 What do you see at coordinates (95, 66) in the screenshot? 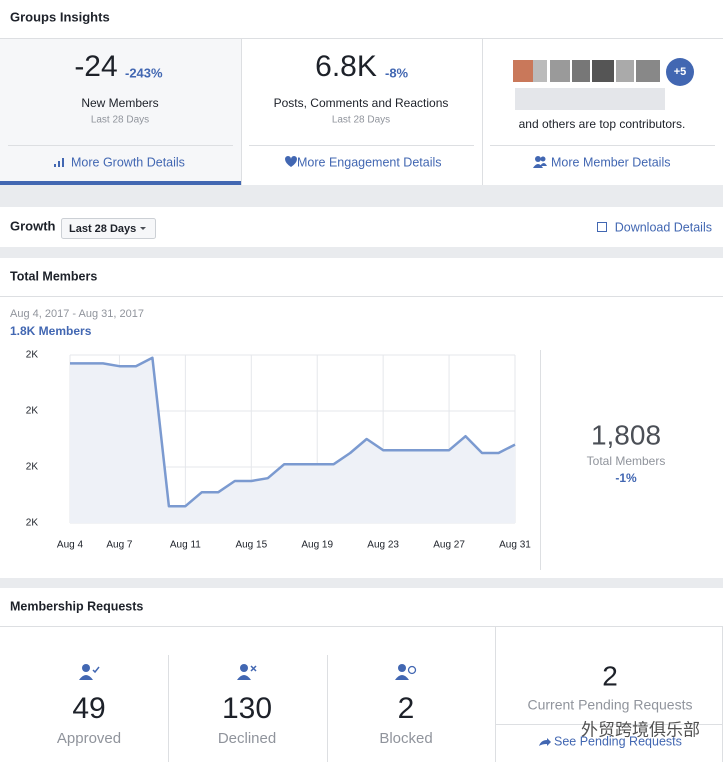
I see `summary-value: -24` at bounding box center [95, 66].